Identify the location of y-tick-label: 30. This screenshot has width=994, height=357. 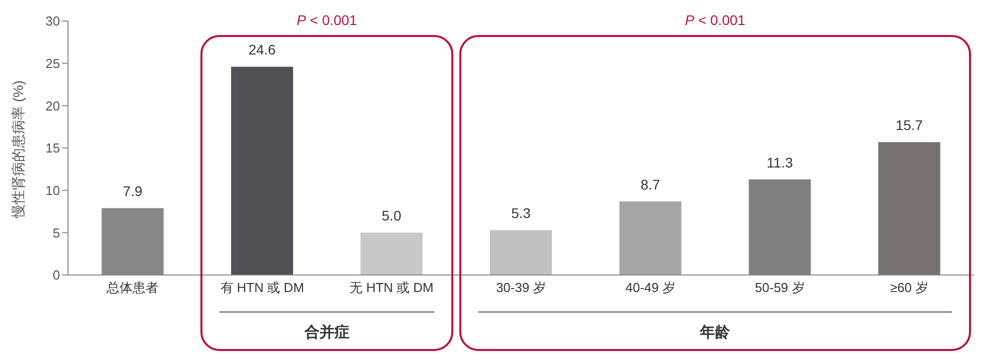
(53, 21).